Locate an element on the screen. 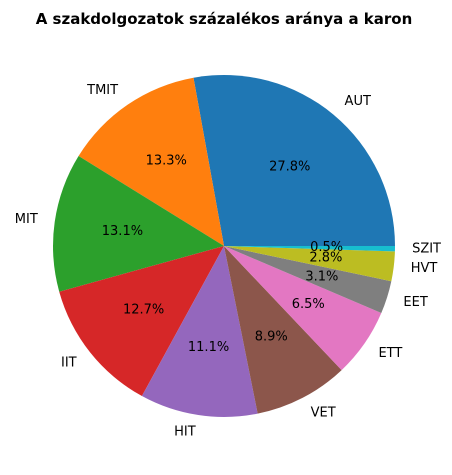 The height and width of the screenshot is (475, 452). slice-label-hvt: HVT is located at coordinates (424, 268).